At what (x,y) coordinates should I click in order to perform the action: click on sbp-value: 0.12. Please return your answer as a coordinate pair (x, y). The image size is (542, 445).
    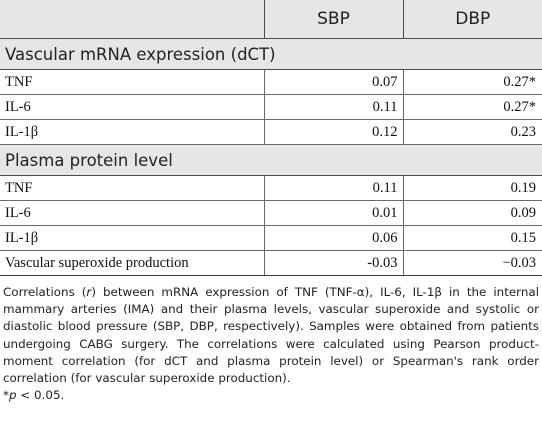
    Looking at the image, I should click on (334, 132).